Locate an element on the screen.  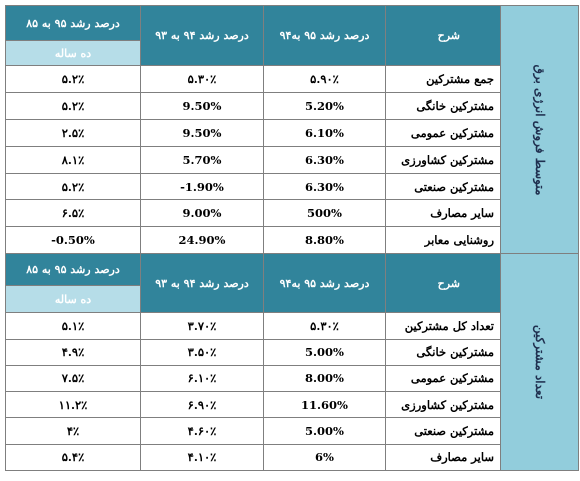
cell-value: ۴٪ is located at coordinates (73, 431).